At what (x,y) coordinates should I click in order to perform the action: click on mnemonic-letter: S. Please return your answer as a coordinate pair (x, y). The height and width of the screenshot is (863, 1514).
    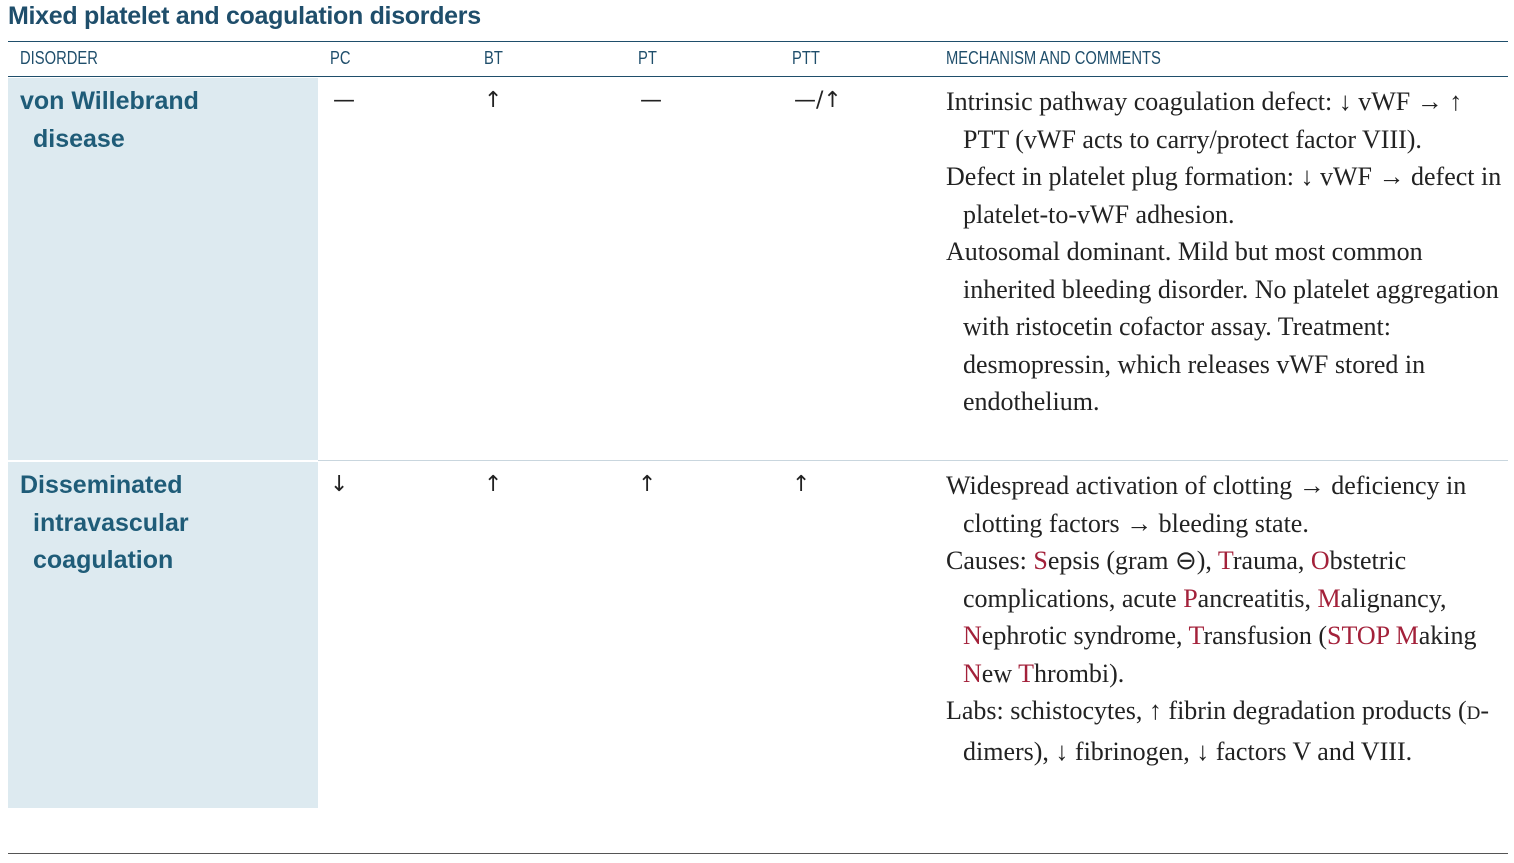
    Looking at the image, I should click on (1040, 560).